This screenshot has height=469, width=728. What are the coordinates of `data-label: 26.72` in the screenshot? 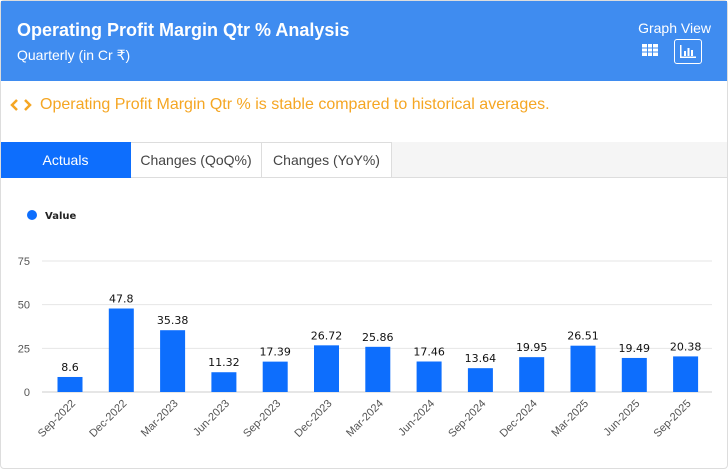 It's located at (327, 335).